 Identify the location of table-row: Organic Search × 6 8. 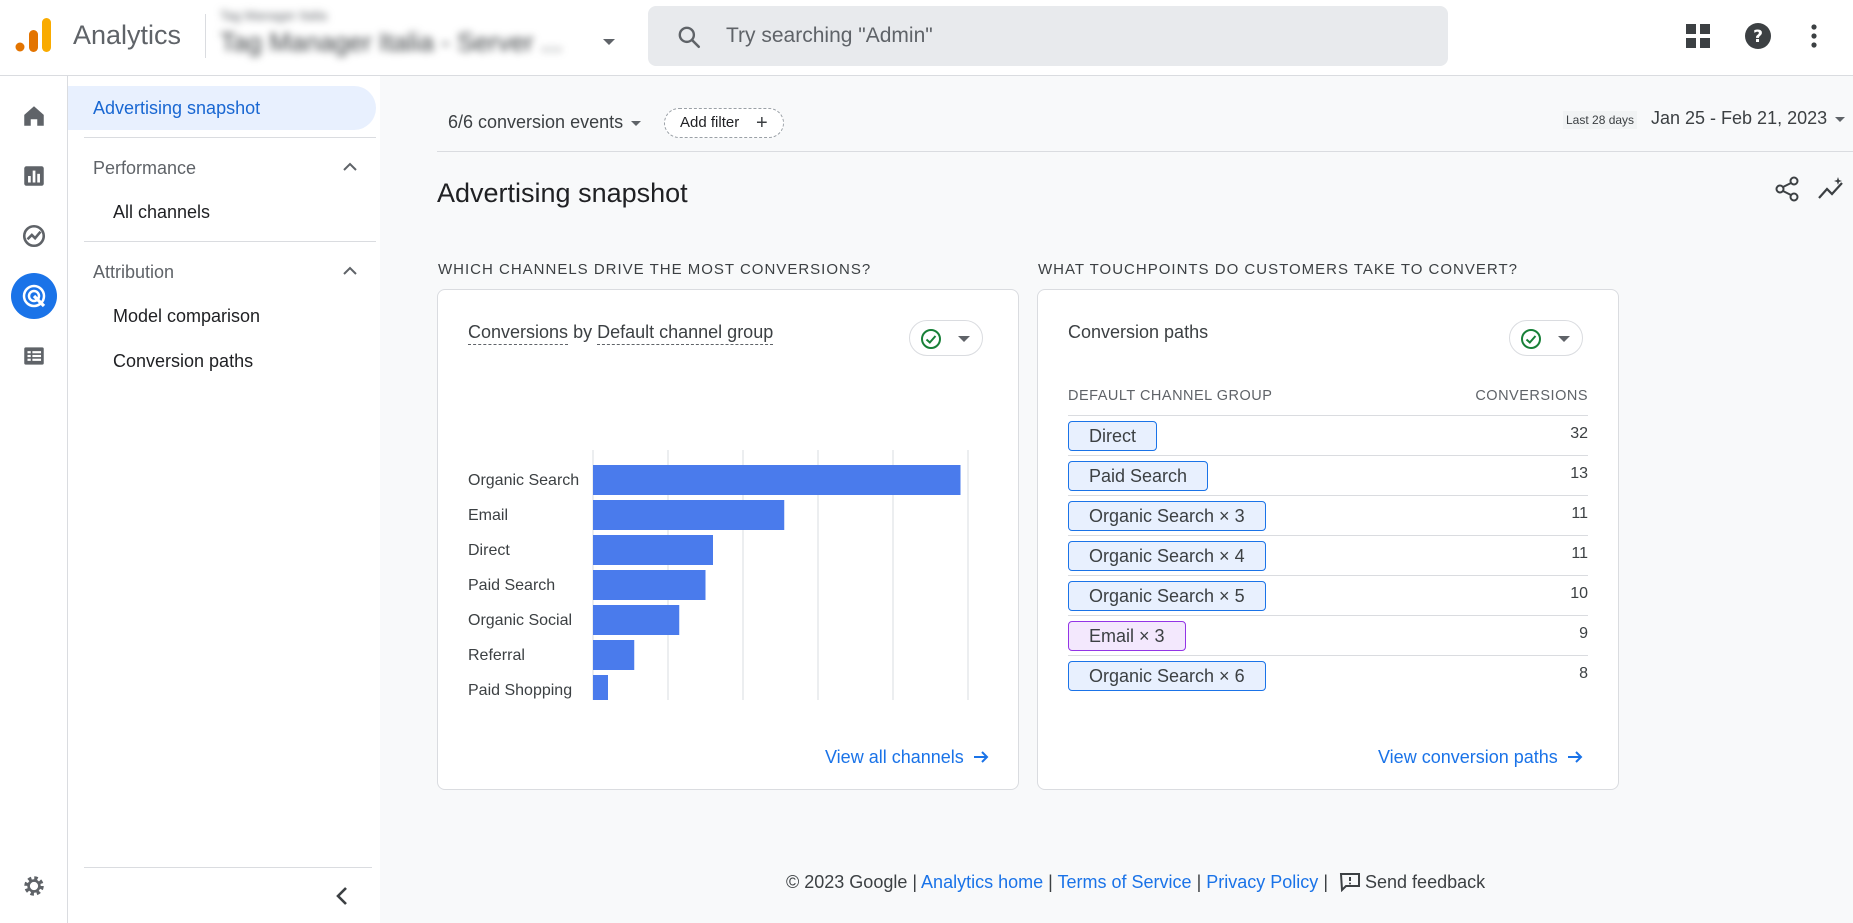
(1328, 675).